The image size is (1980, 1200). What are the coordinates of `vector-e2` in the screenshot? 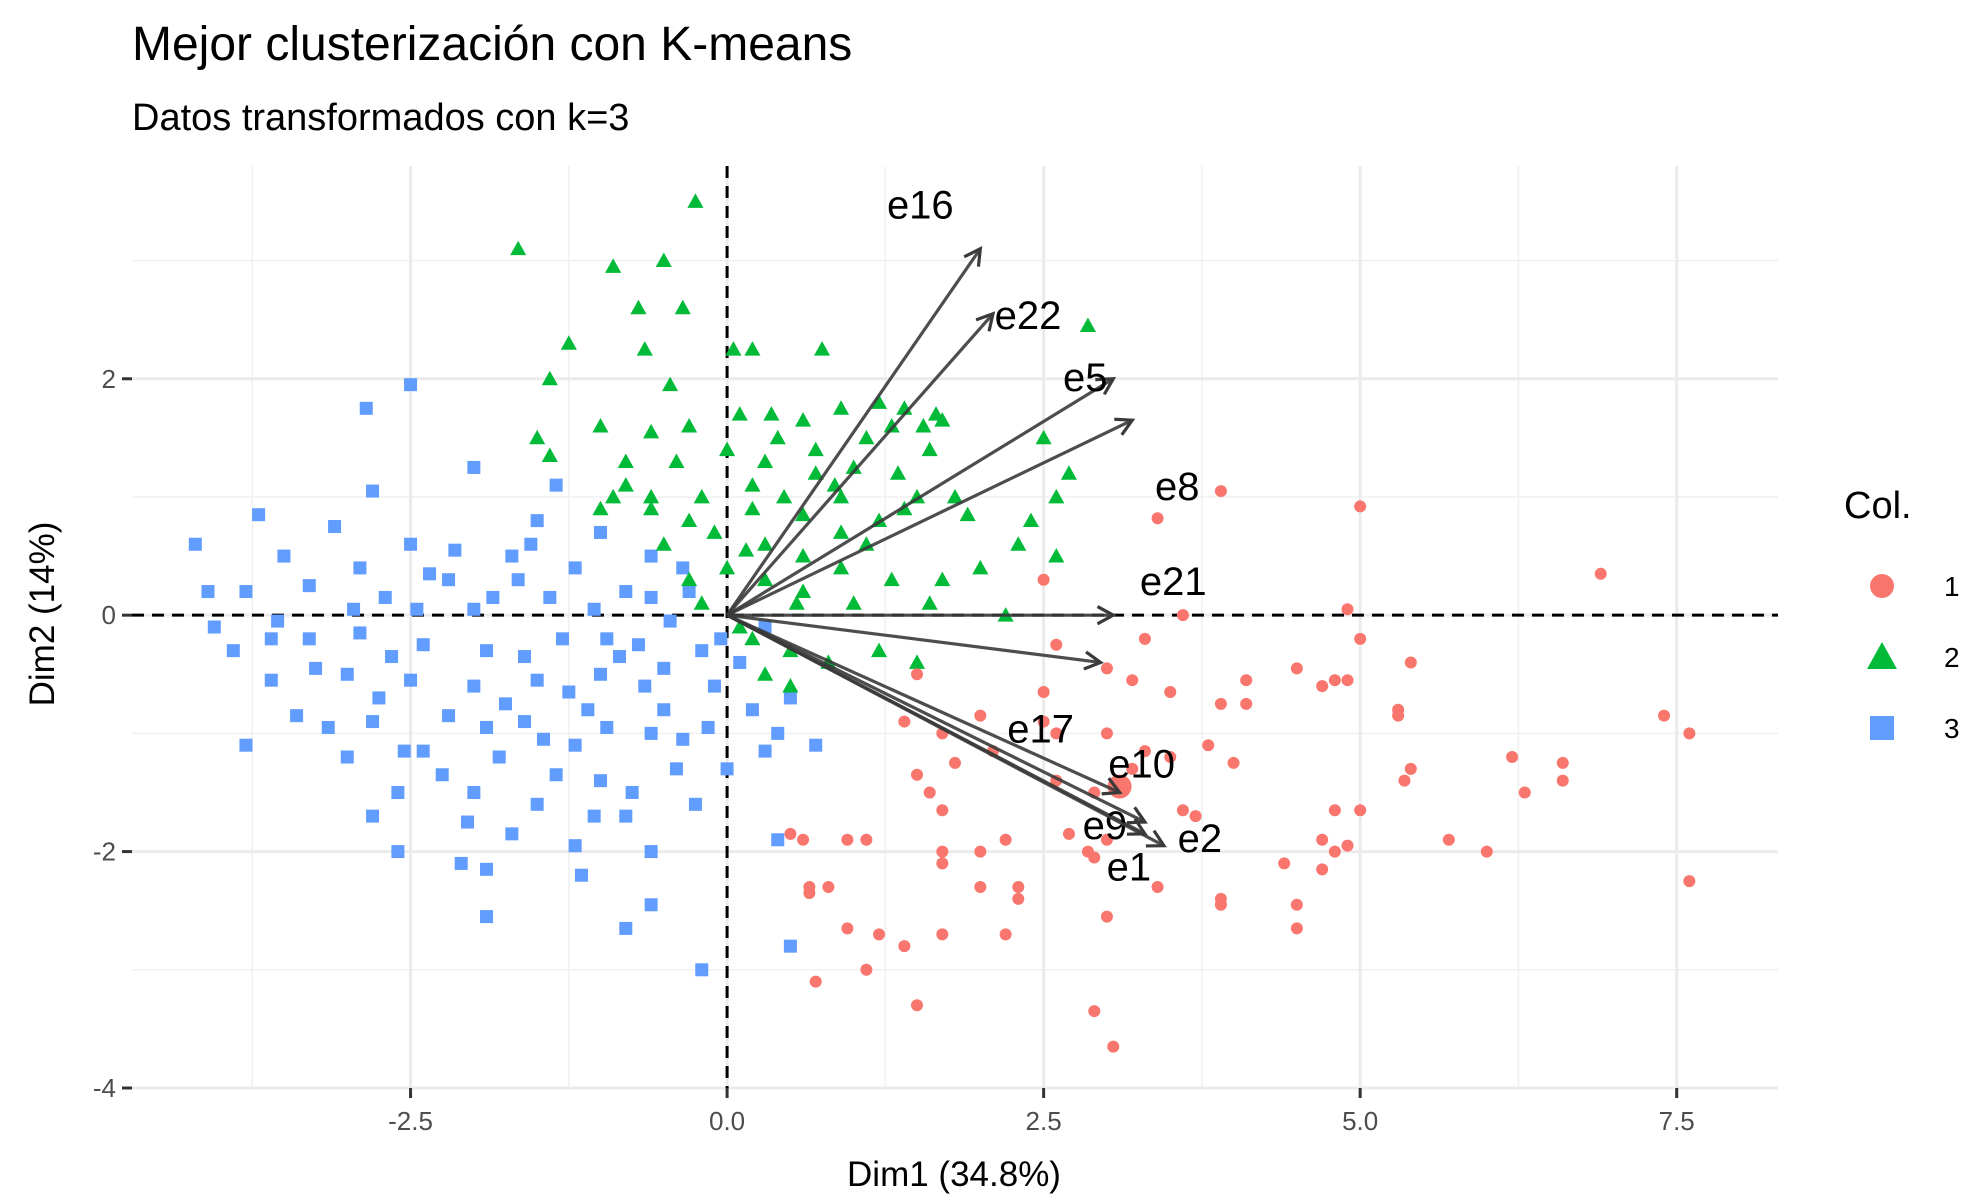 It's located at (936, 718).